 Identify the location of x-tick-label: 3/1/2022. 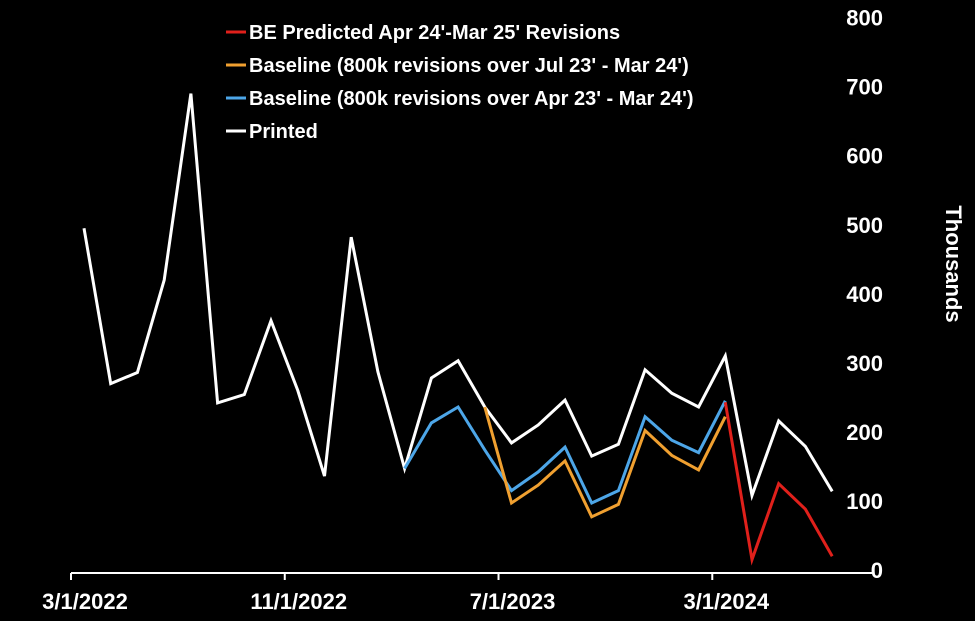
(85, 601).